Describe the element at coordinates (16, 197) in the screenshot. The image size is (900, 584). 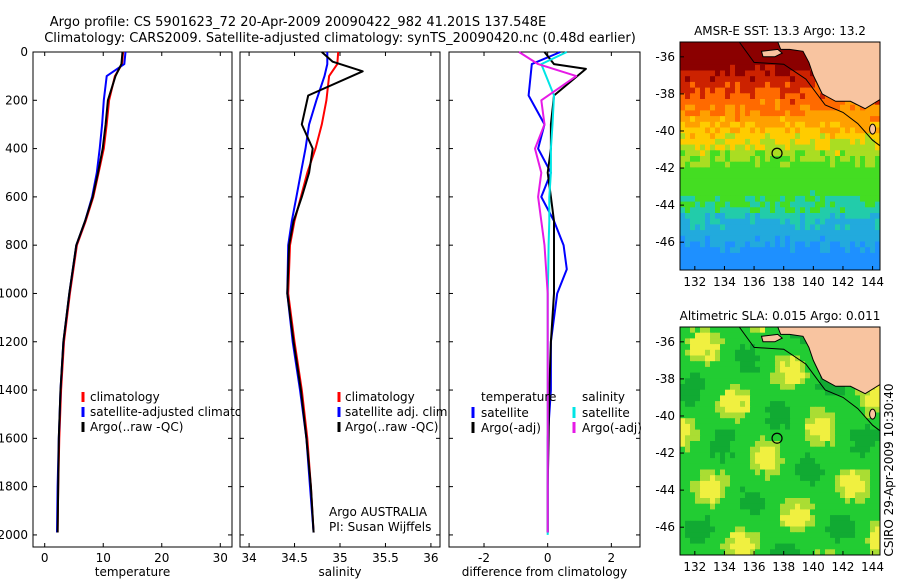
I see `depth-tick-label: 600` at that location.